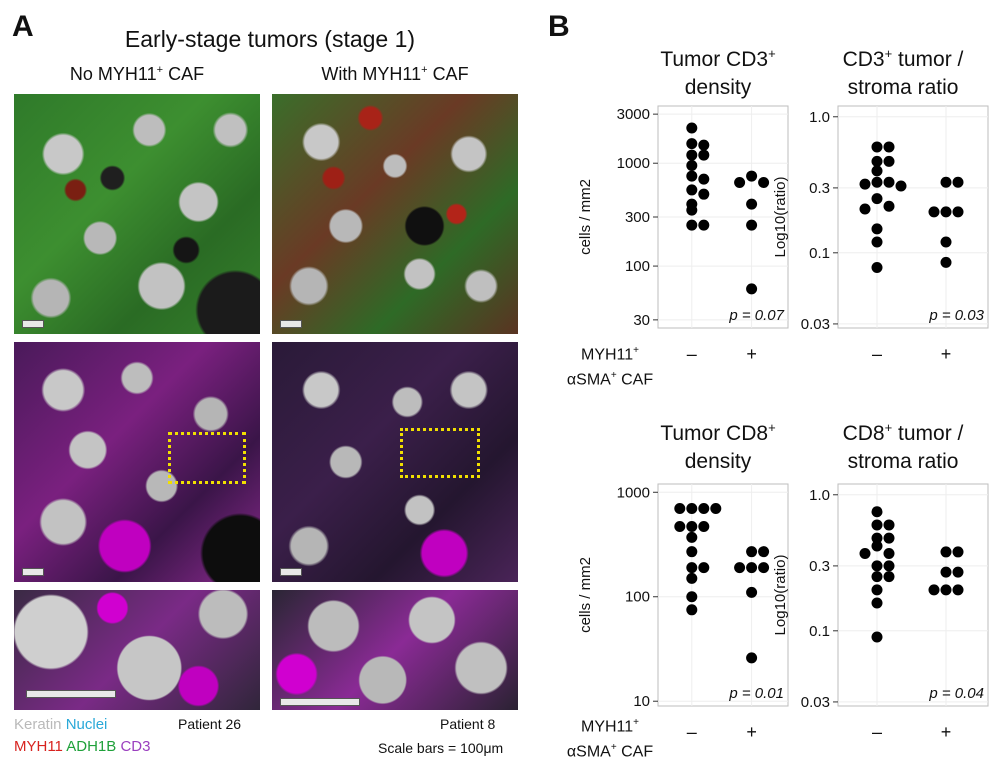  What do you see at coordinates (607, 727) in the screenshot?
I see `x-group-line1: MYH11` at bounding box center [607, 727].